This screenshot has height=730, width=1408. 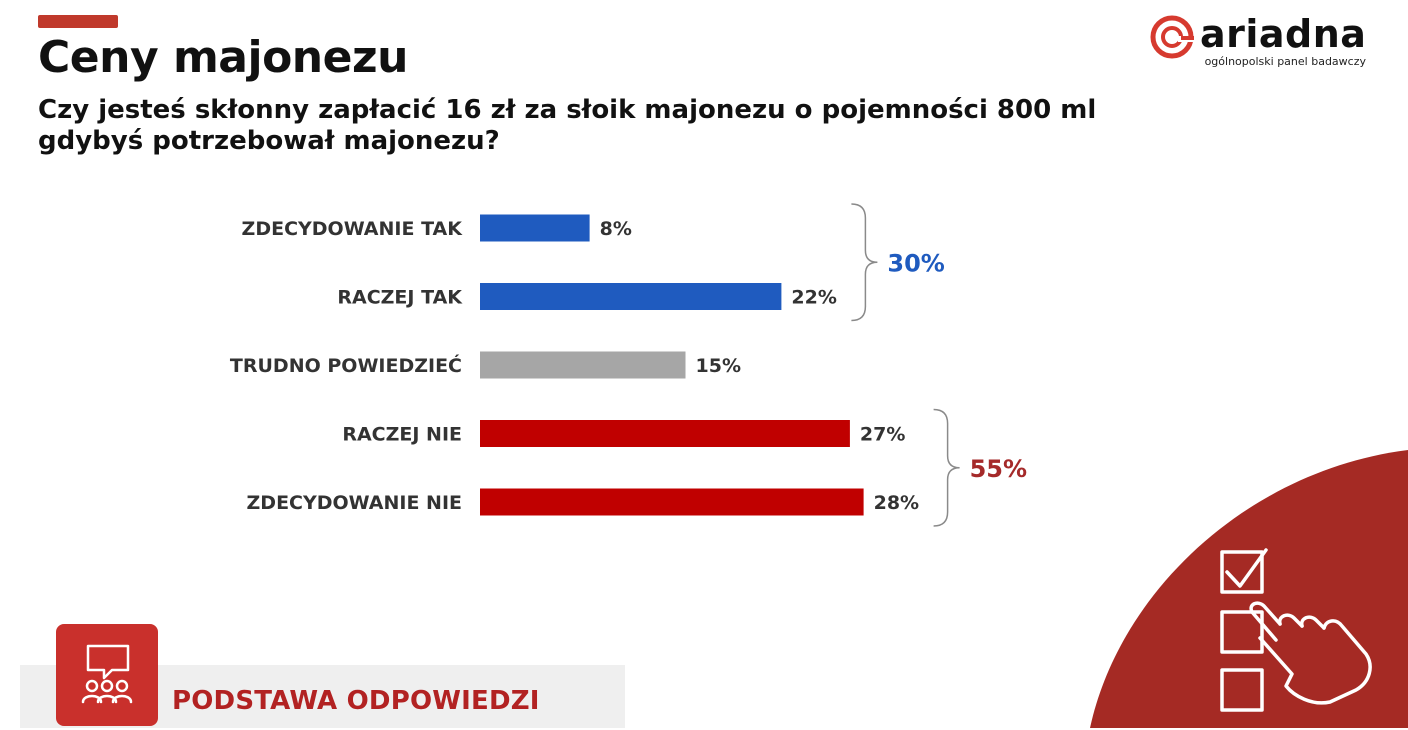 I want to click on value-label: 8%, so click(x=616, y=229).